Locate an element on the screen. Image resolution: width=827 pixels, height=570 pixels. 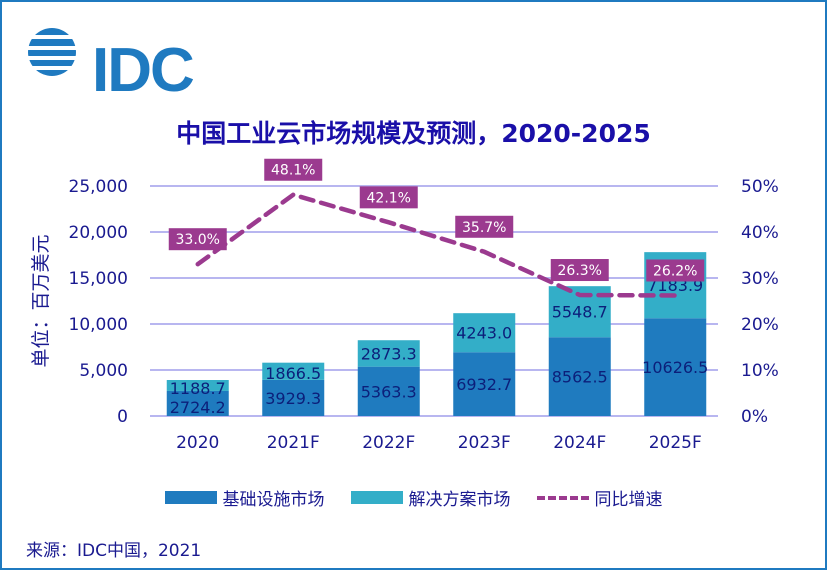
y2-tick-label: 10% is located at coordinates (760, 371).